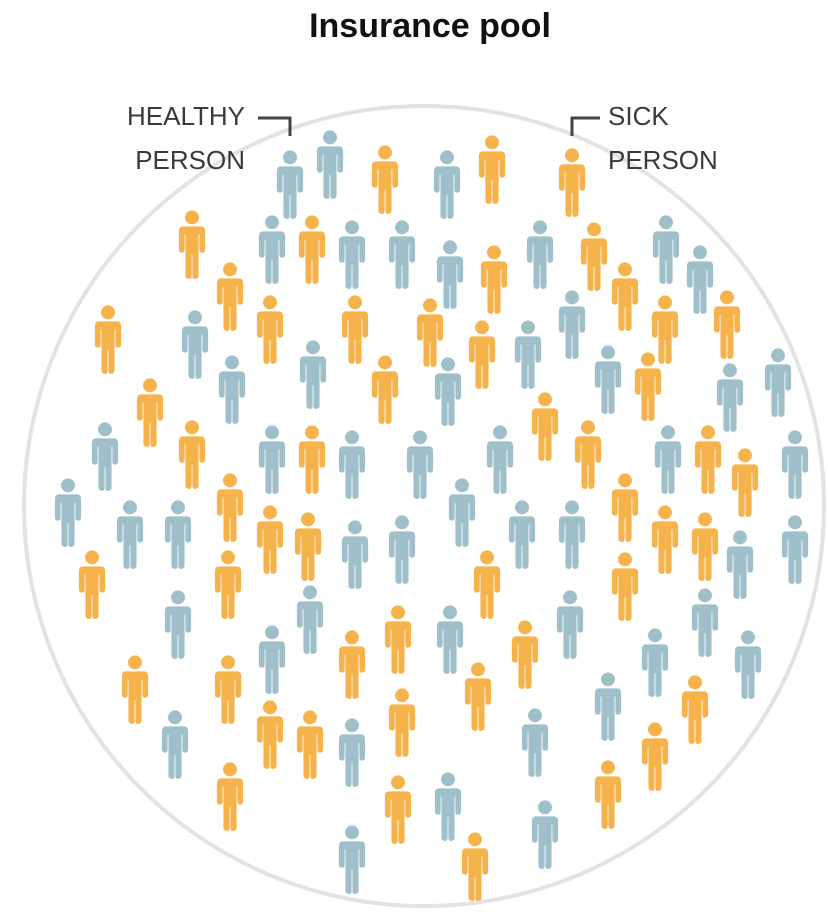 This screenshot has height=920, width=828. What do you see at coordinates (638, 116) in the screenshot?
I see `sick-label: SICK` at bounding box center [638, 116].